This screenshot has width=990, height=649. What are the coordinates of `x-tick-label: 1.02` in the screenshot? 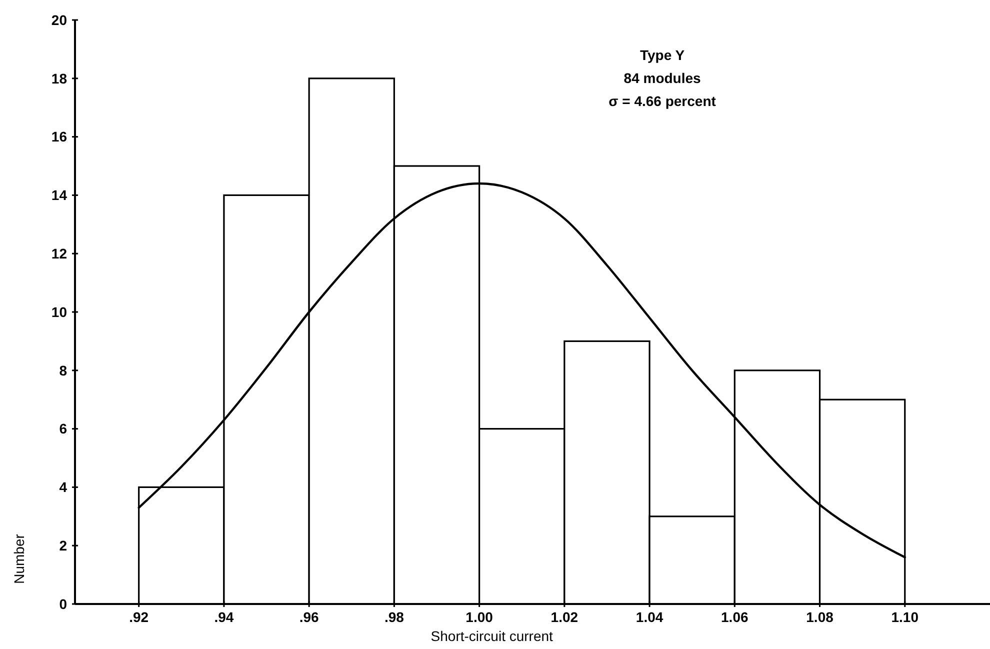 It's located at (564, 617).